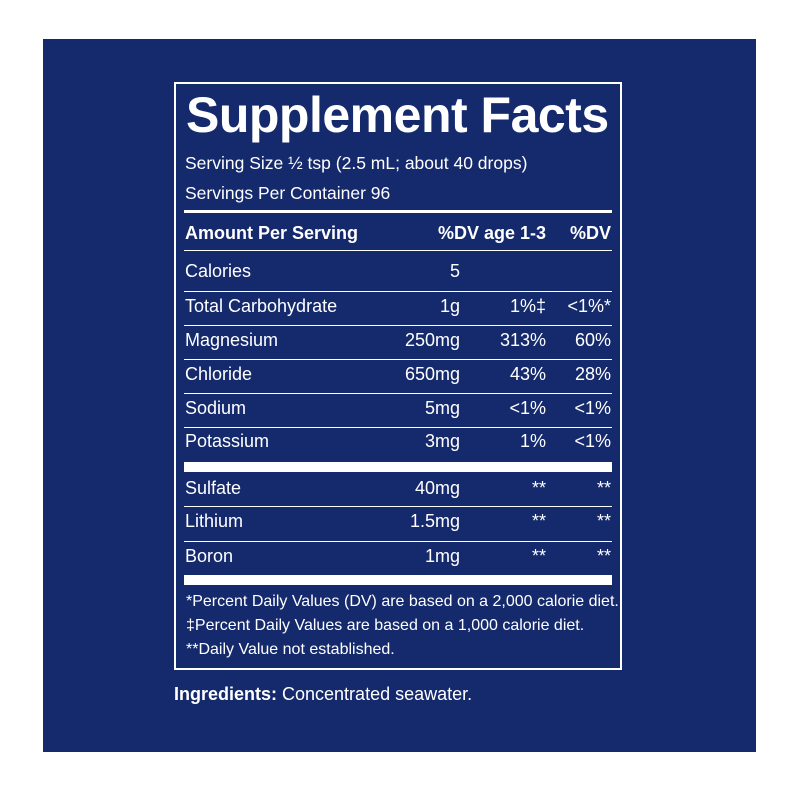  Describe the element at coordinates (527, 374) in the screenshot. I see `nutrient-dv-age: 43%` at that location.